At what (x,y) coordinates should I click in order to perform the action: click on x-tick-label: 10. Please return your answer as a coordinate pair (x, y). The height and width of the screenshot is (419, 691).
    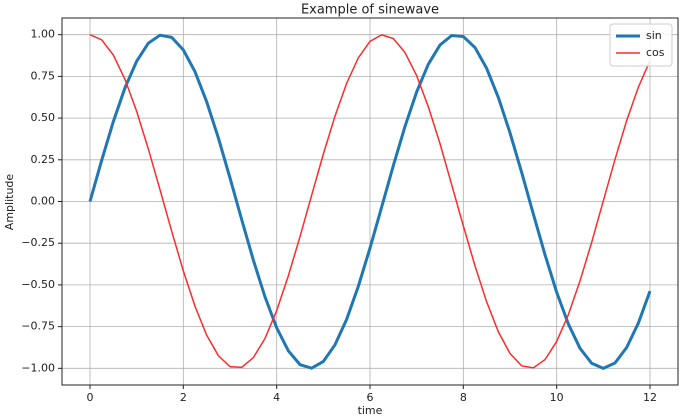
    Looking at the image, I should click on (557, 397).